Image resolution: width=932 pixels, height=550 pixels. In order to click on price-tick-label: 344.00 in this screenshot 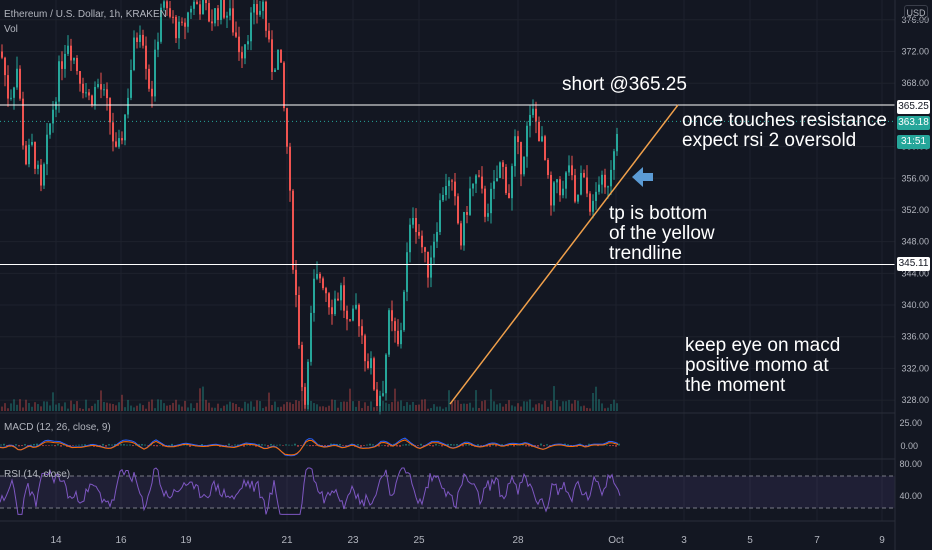, I will do `click(915, 273)`.